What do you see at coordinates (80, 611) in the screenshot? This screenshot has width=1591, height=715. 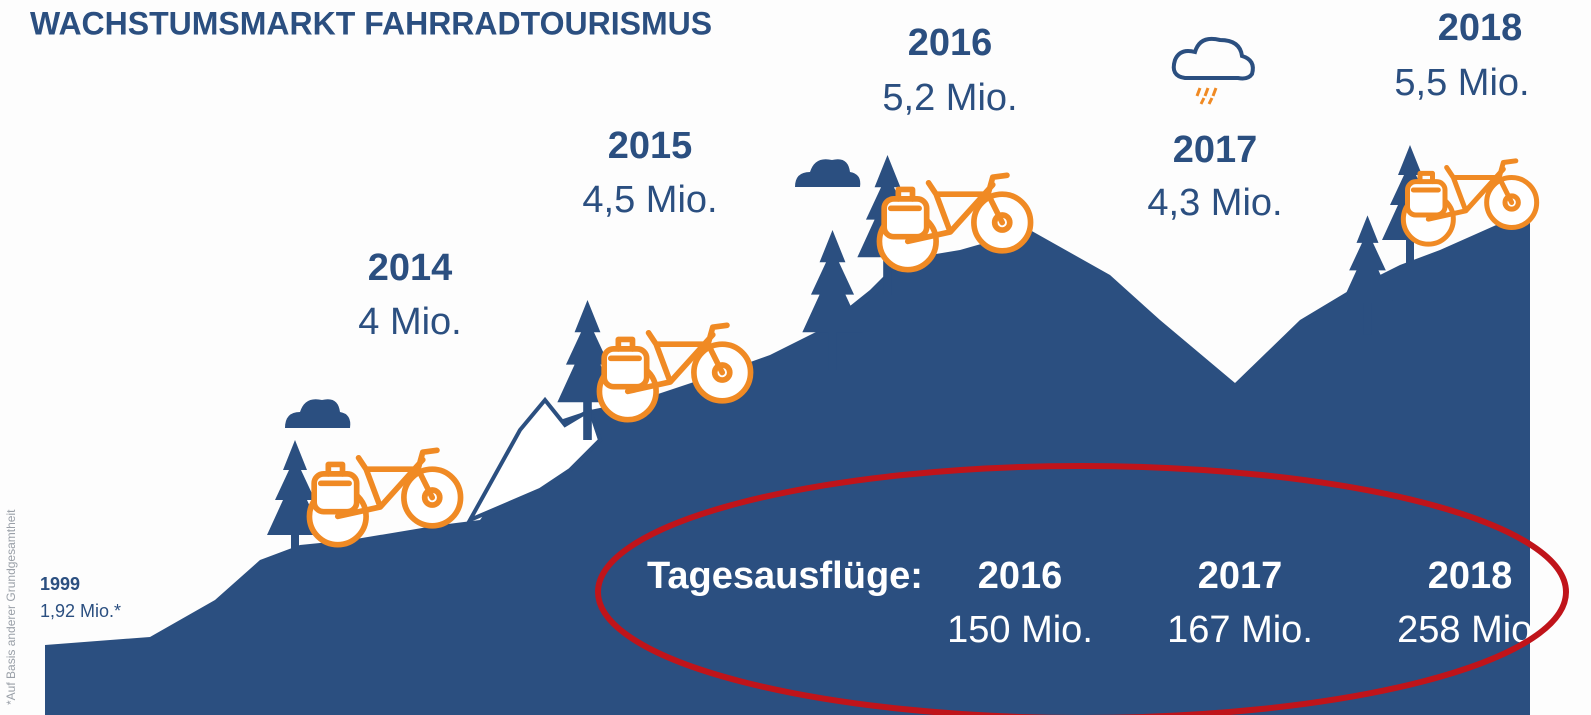 I see `milestone-value: 1,92 Mio.*` at bounding box center [80, 611].